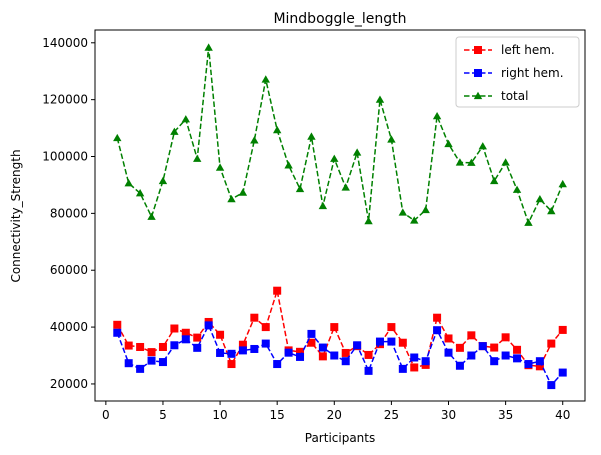 This screenshot has height=455, width=601. Describe the element at coordinates (334, 415) in the screenshot. I see `x-tick-label: 20` at that location.